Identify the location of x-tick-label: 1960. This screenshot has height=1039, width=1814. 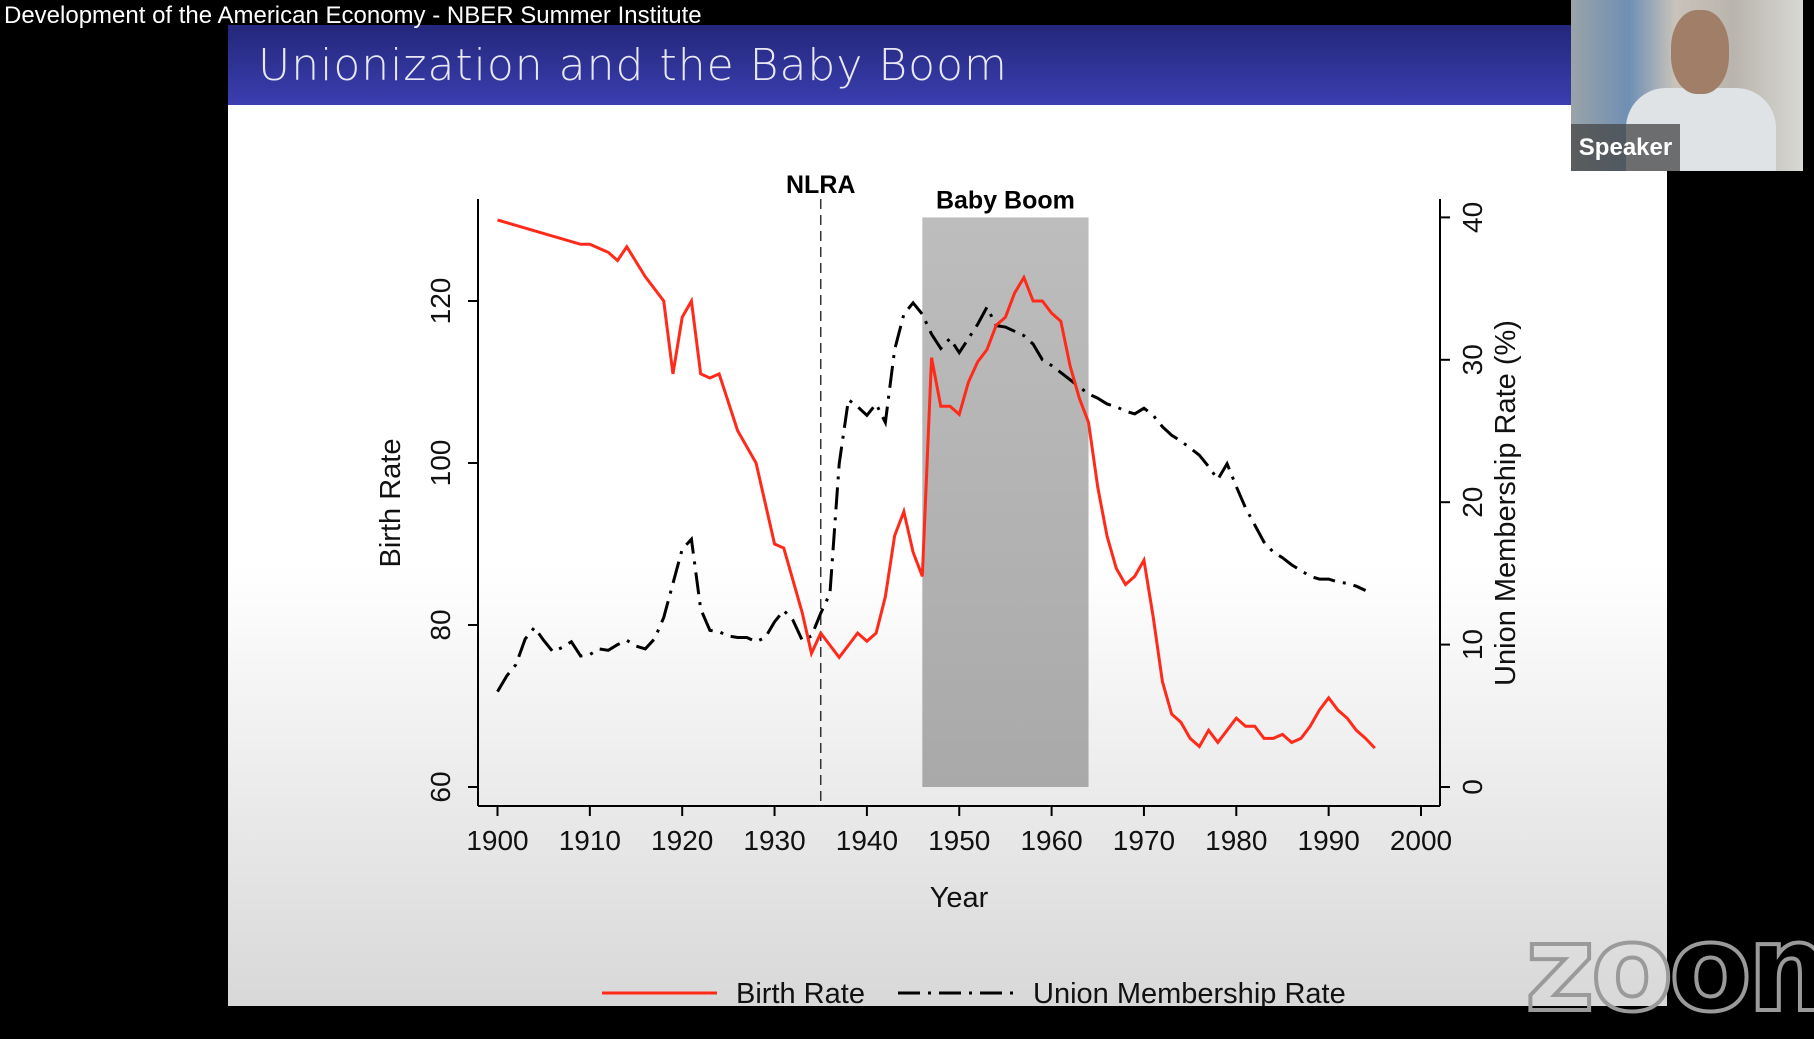
(1051, 840).